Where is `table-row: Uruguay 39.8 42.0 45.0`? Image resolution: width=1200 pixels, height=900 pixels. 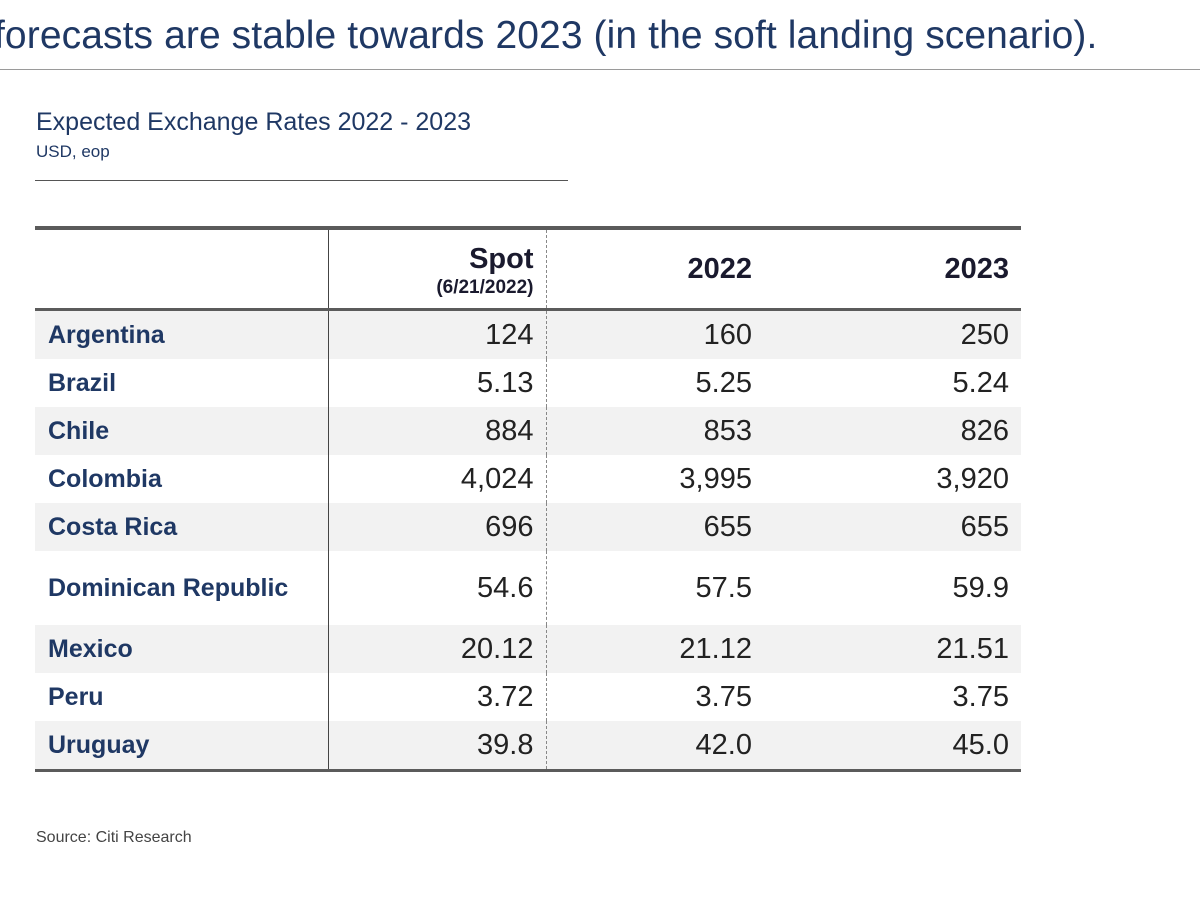
table-row: Uruguay 39.8 42.0 45.0 is located at coordinates (528, 746).